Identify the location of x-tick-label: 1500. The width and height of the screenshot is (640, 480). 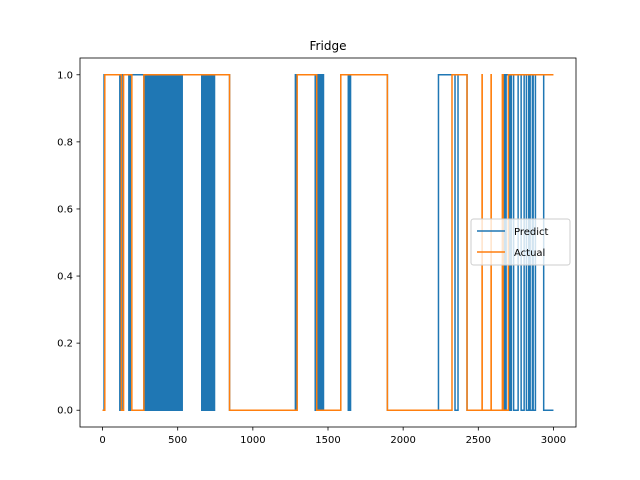
(327, 440).